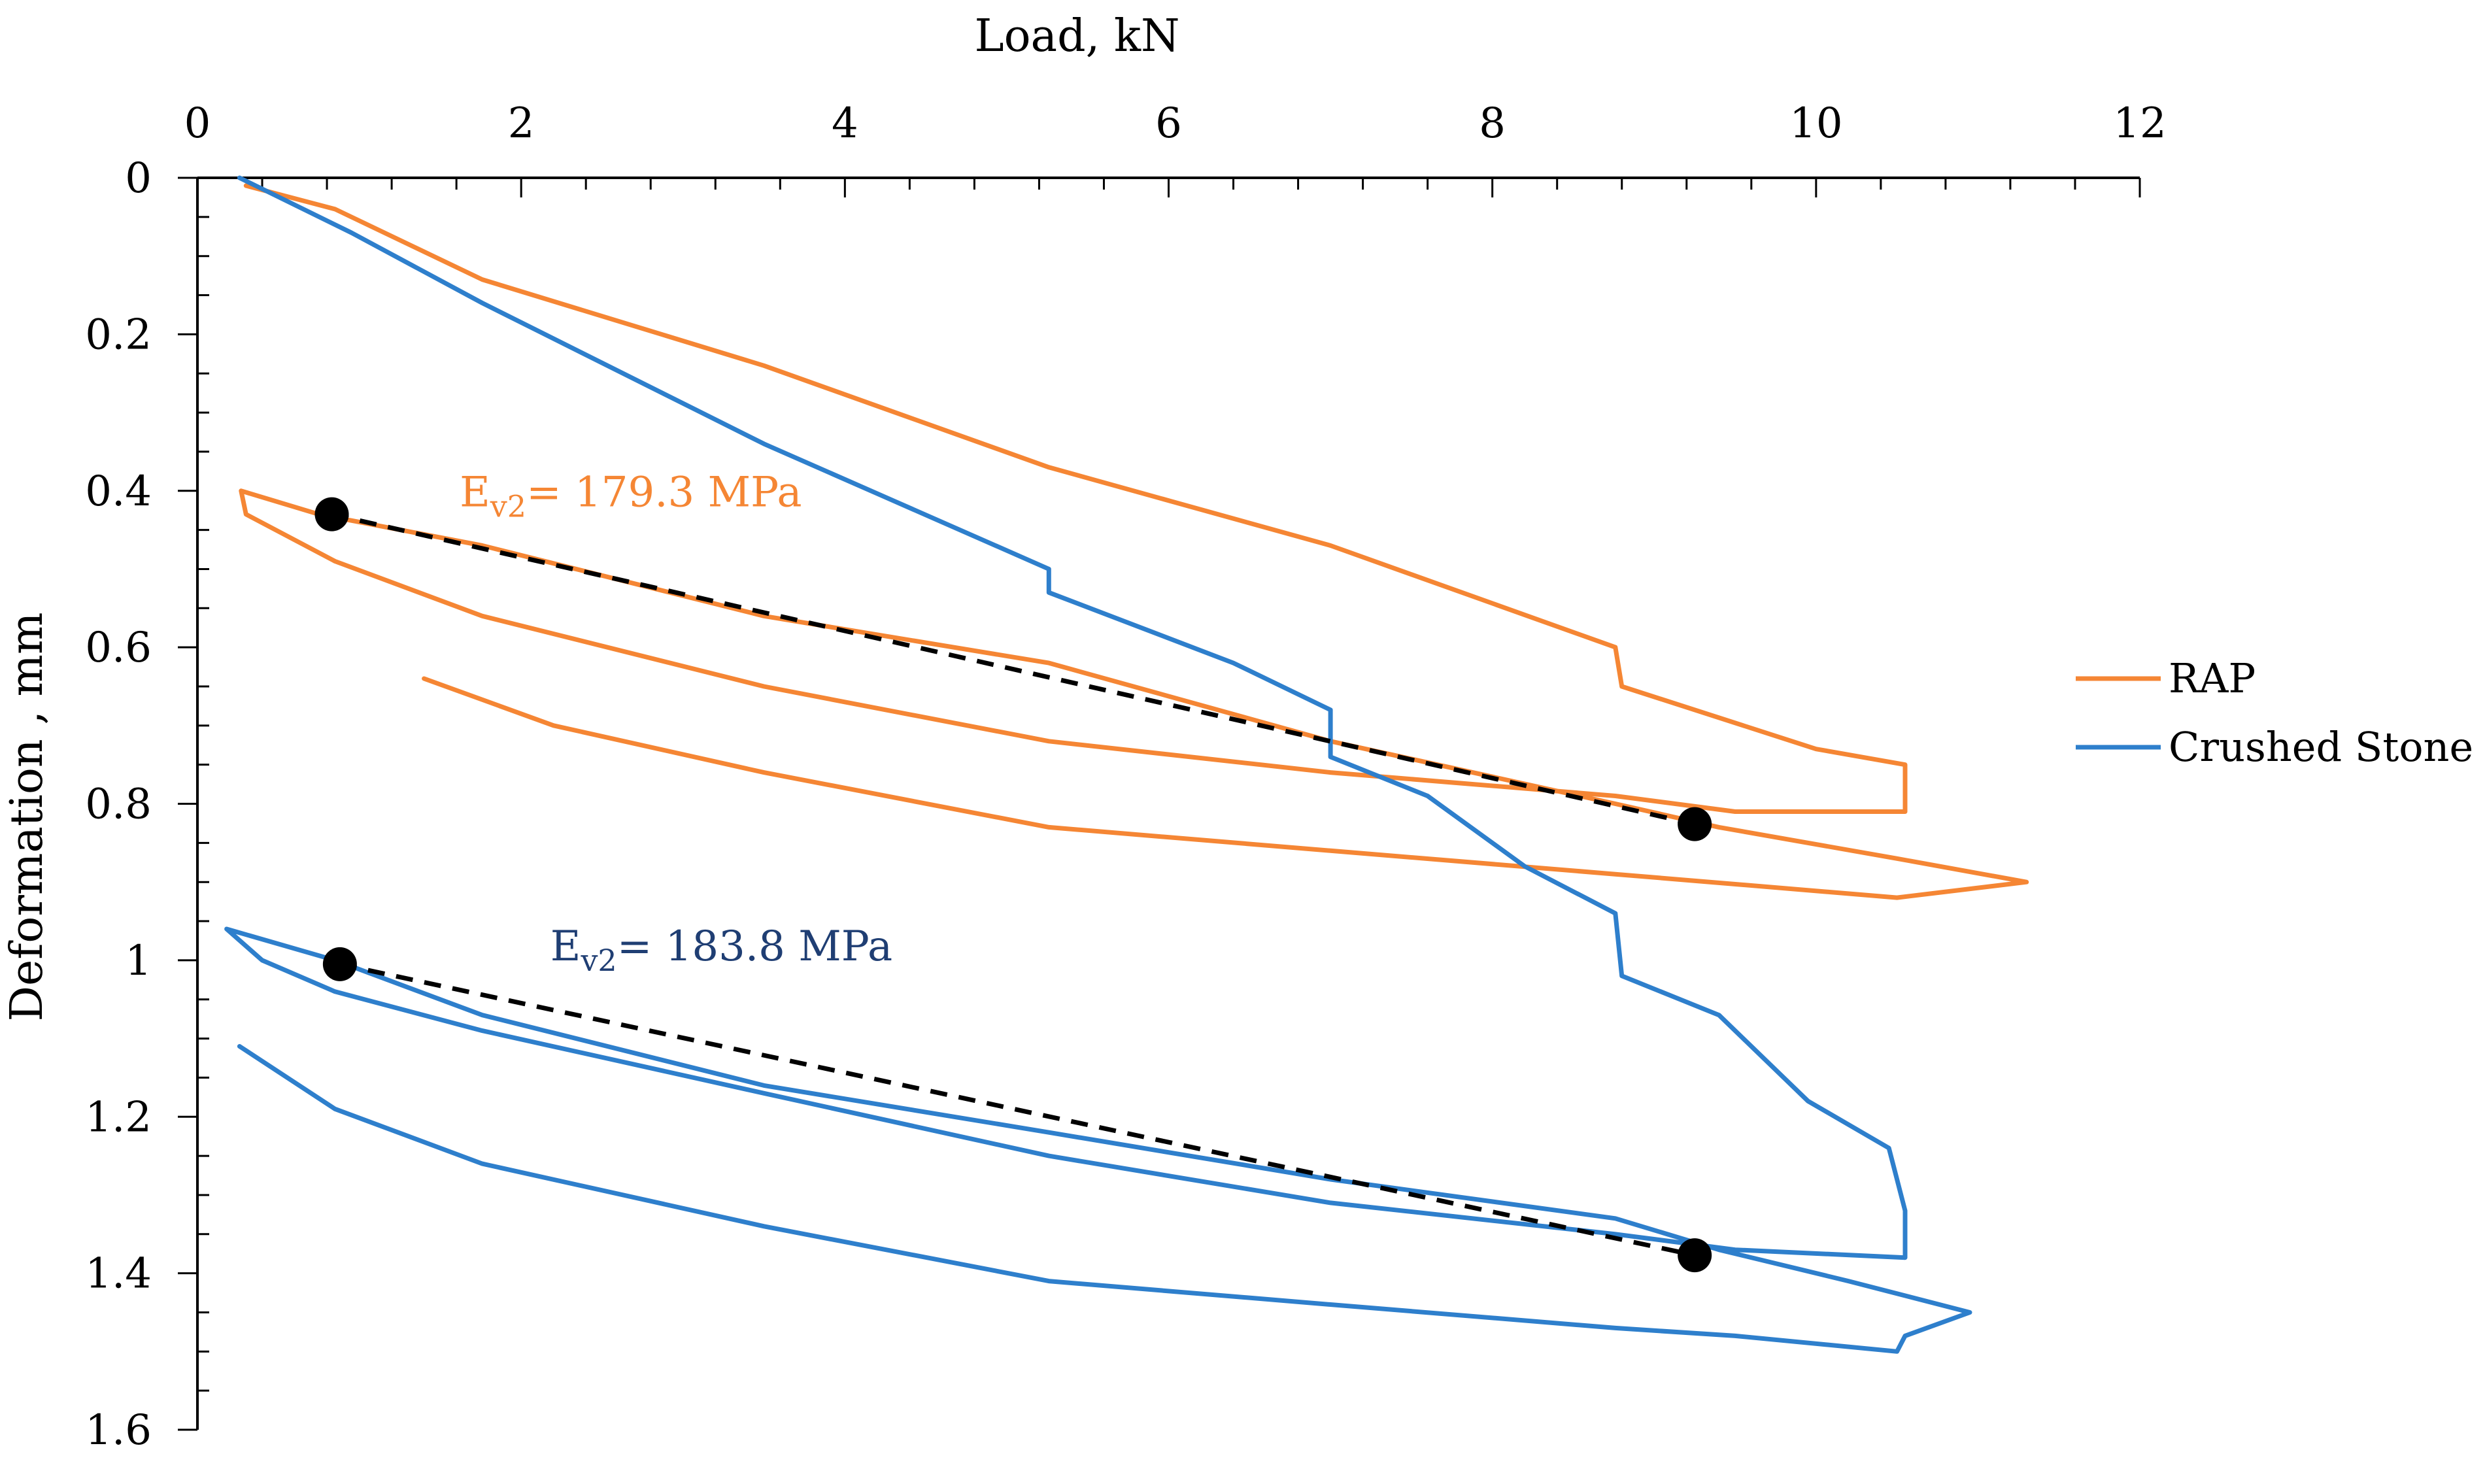 The height and width of the screenshot is (1484, 2485). What do you see at coordinates (2274, 713) in the screenshot?
I see `legend: RAP Crushed Stone` at bounding box center [2274, 713].